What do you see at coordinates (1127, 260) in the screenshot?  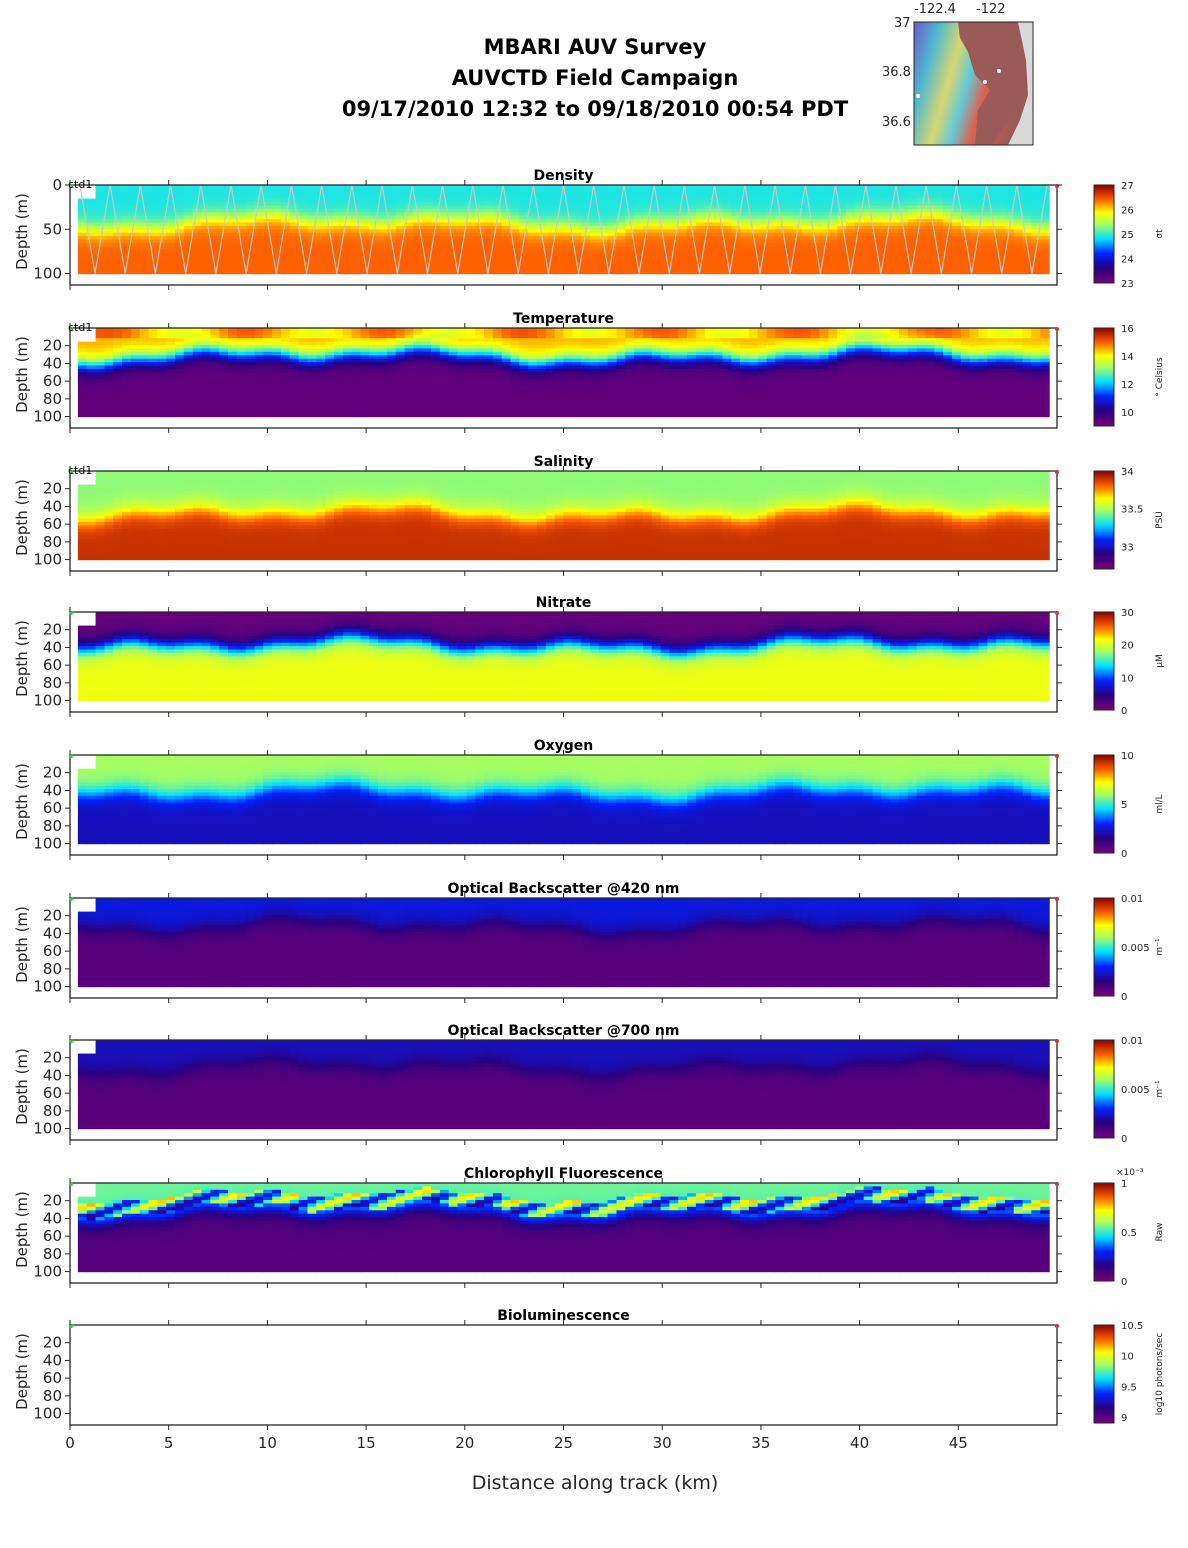 I see `colorbar-tick-label: 24` at bounding box center [1127, 260].